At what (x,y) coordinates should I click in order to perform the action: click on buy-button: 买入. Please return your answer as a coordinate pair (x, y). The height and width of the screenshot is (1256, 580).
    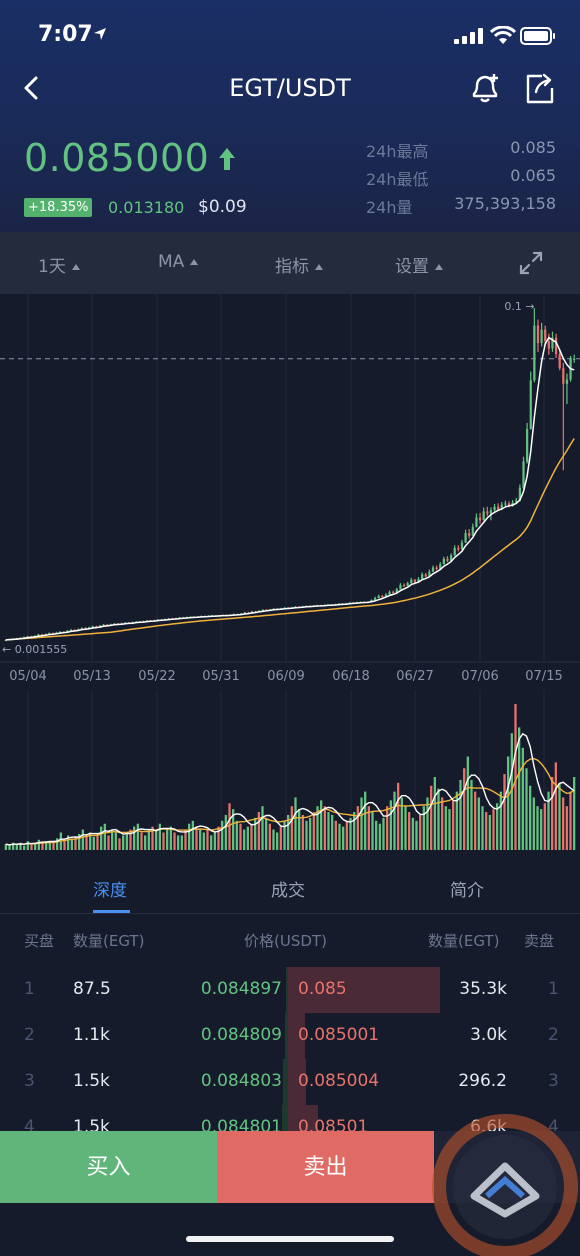
    Looking at the image, I should click on (108, 1167).